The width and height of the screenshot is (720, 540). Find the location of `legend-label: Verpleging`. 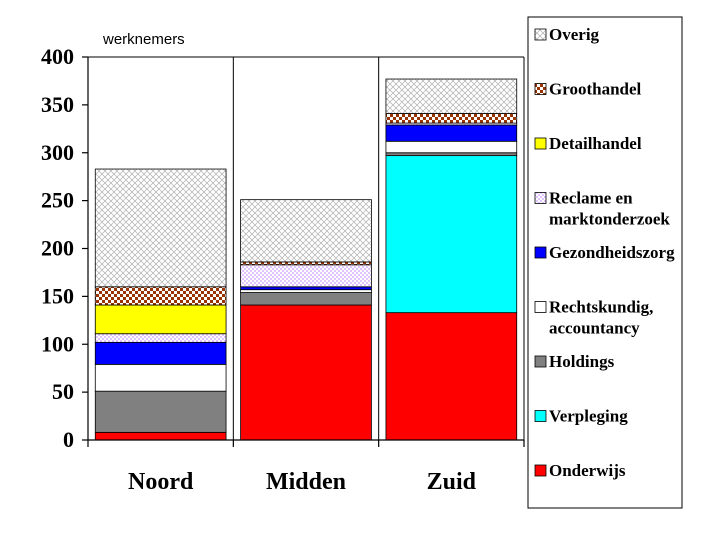

legend-label: Verpleging is located at coordinates (588, 416).